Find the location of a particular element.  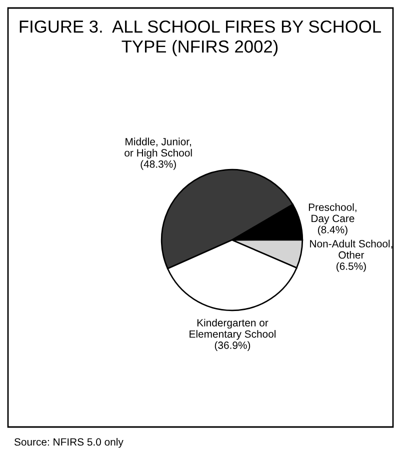

slice-label: Preschool, Day Care is located at coordinates (332, 213).